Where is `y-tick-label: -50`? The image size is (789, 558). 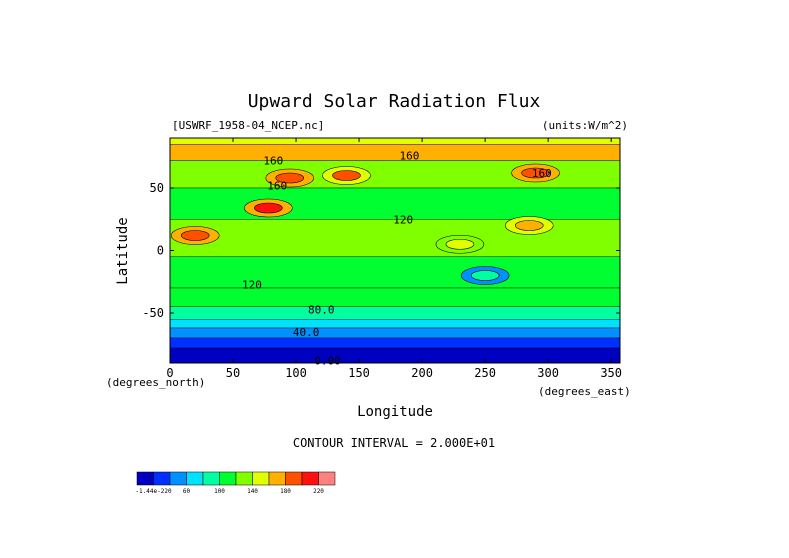 y-tick-label: -50 is located at coordinates (153, 313).